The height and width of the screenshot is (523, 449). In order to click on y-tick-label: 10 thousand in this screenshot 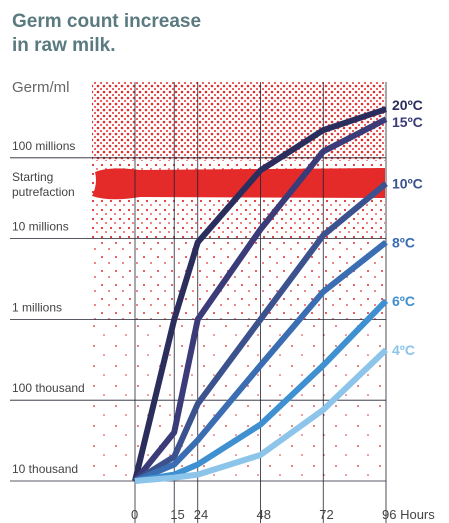, I will do `click(45, 469)`.